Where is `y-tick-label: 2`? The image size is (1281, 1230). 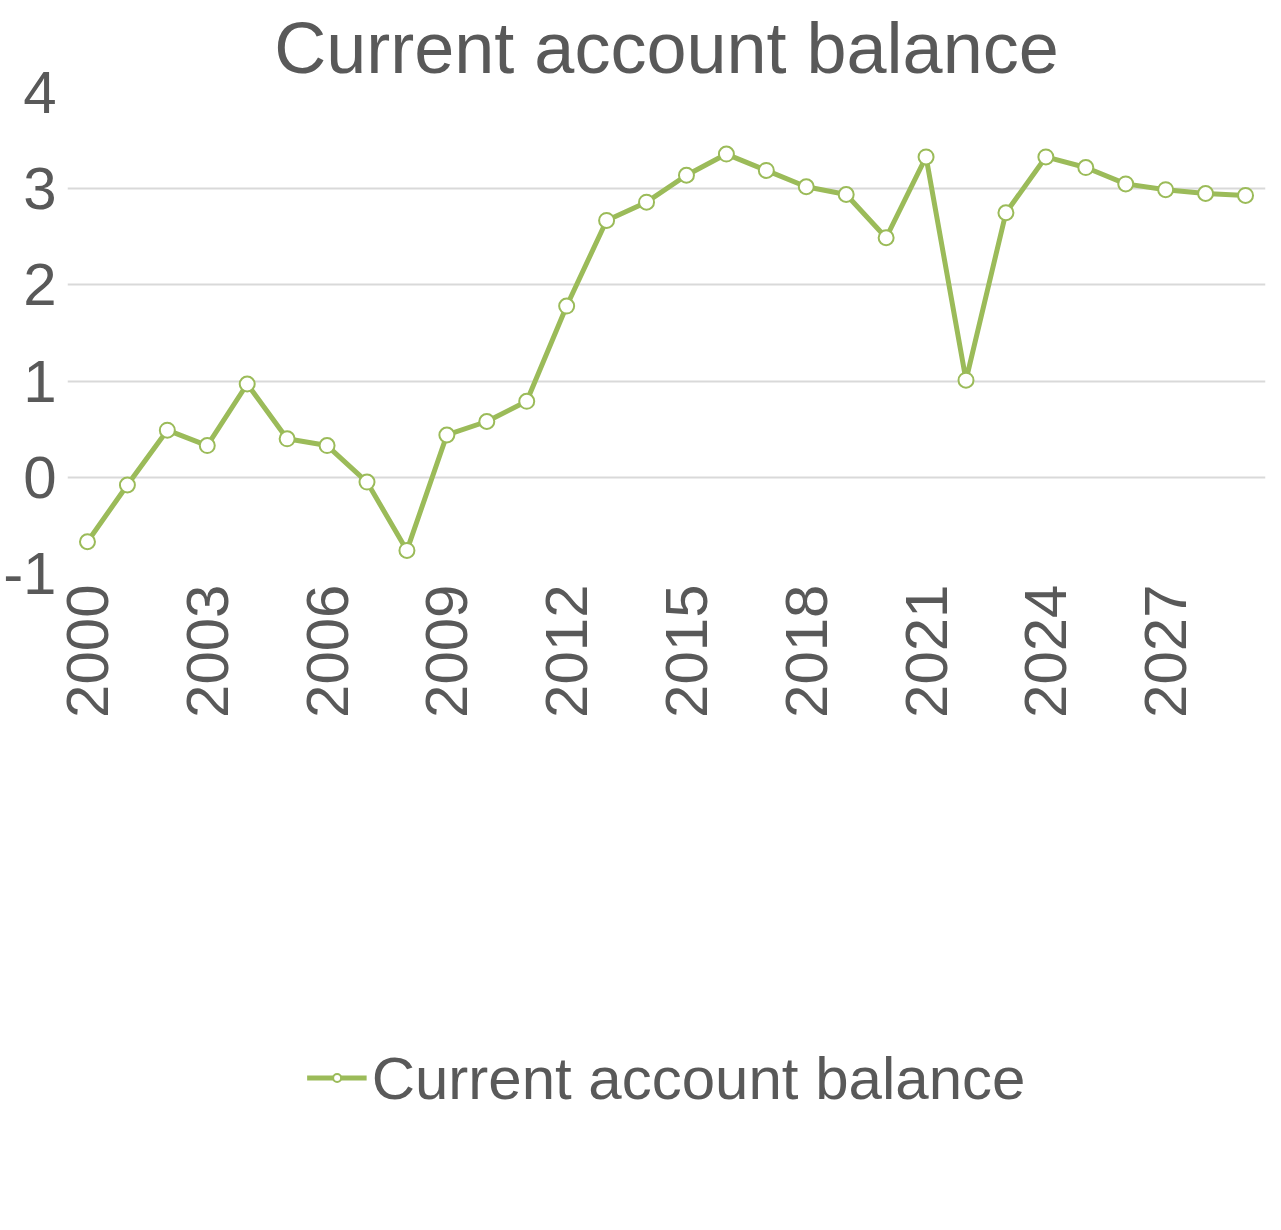 y-tick-label: 2 is located at coordinates (40, 285).